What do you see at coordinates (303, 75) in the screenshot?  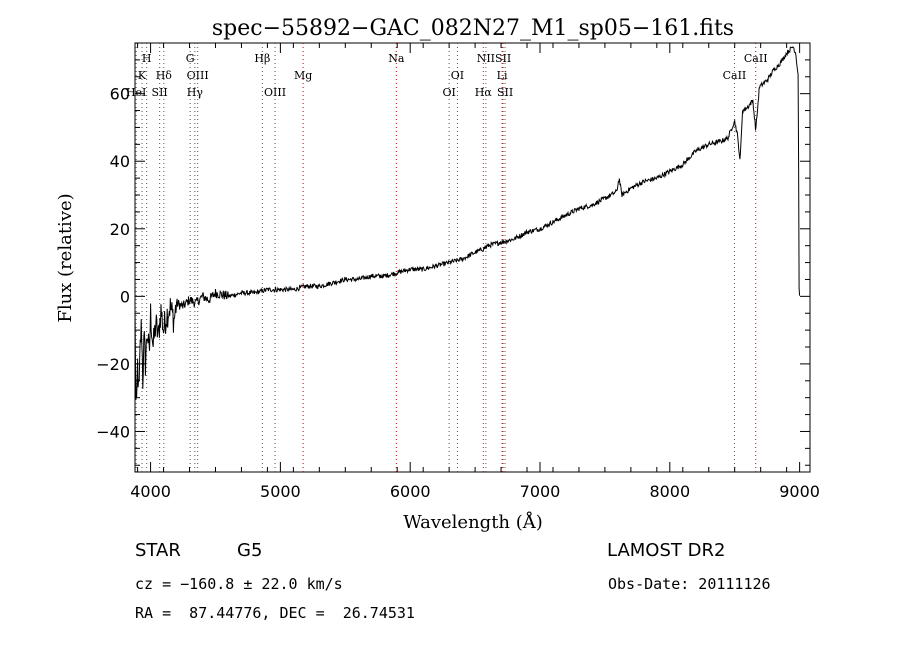 I see `line-label-10: Mg` at bounding box center [303, 75].